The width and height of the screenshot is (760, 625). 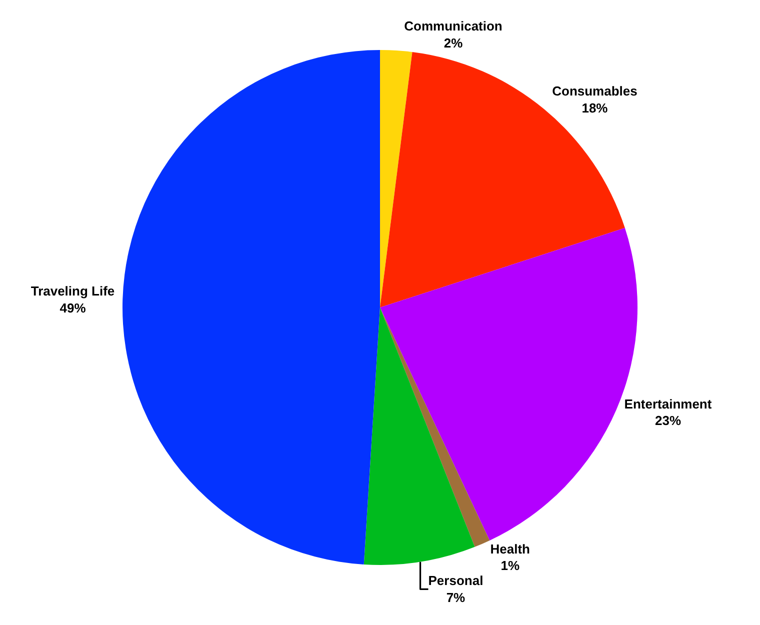 I want to click on slice-label: Communication, so click(x=453, y=26).